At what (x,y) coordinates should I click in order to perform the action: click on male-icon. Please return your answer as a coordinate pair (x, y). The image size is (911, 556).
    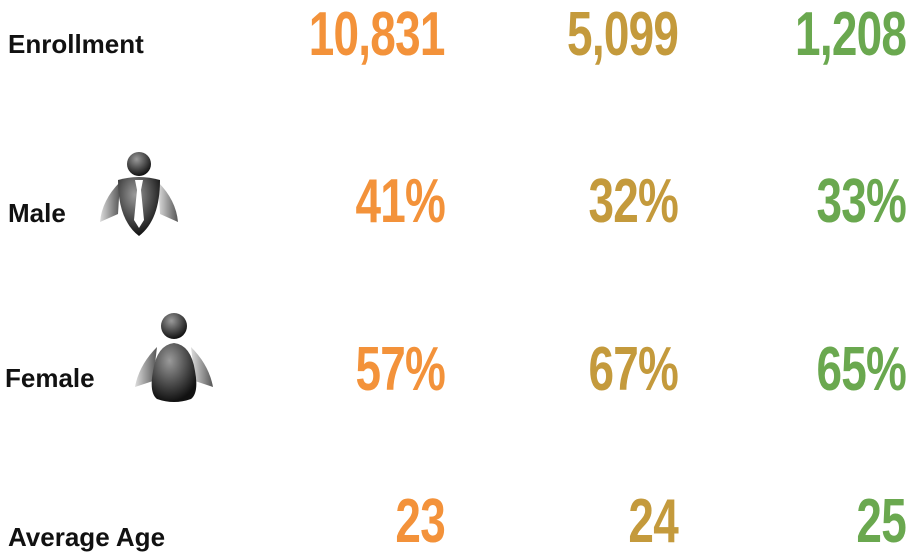
    Looking at the image, I should click on (139, 194).